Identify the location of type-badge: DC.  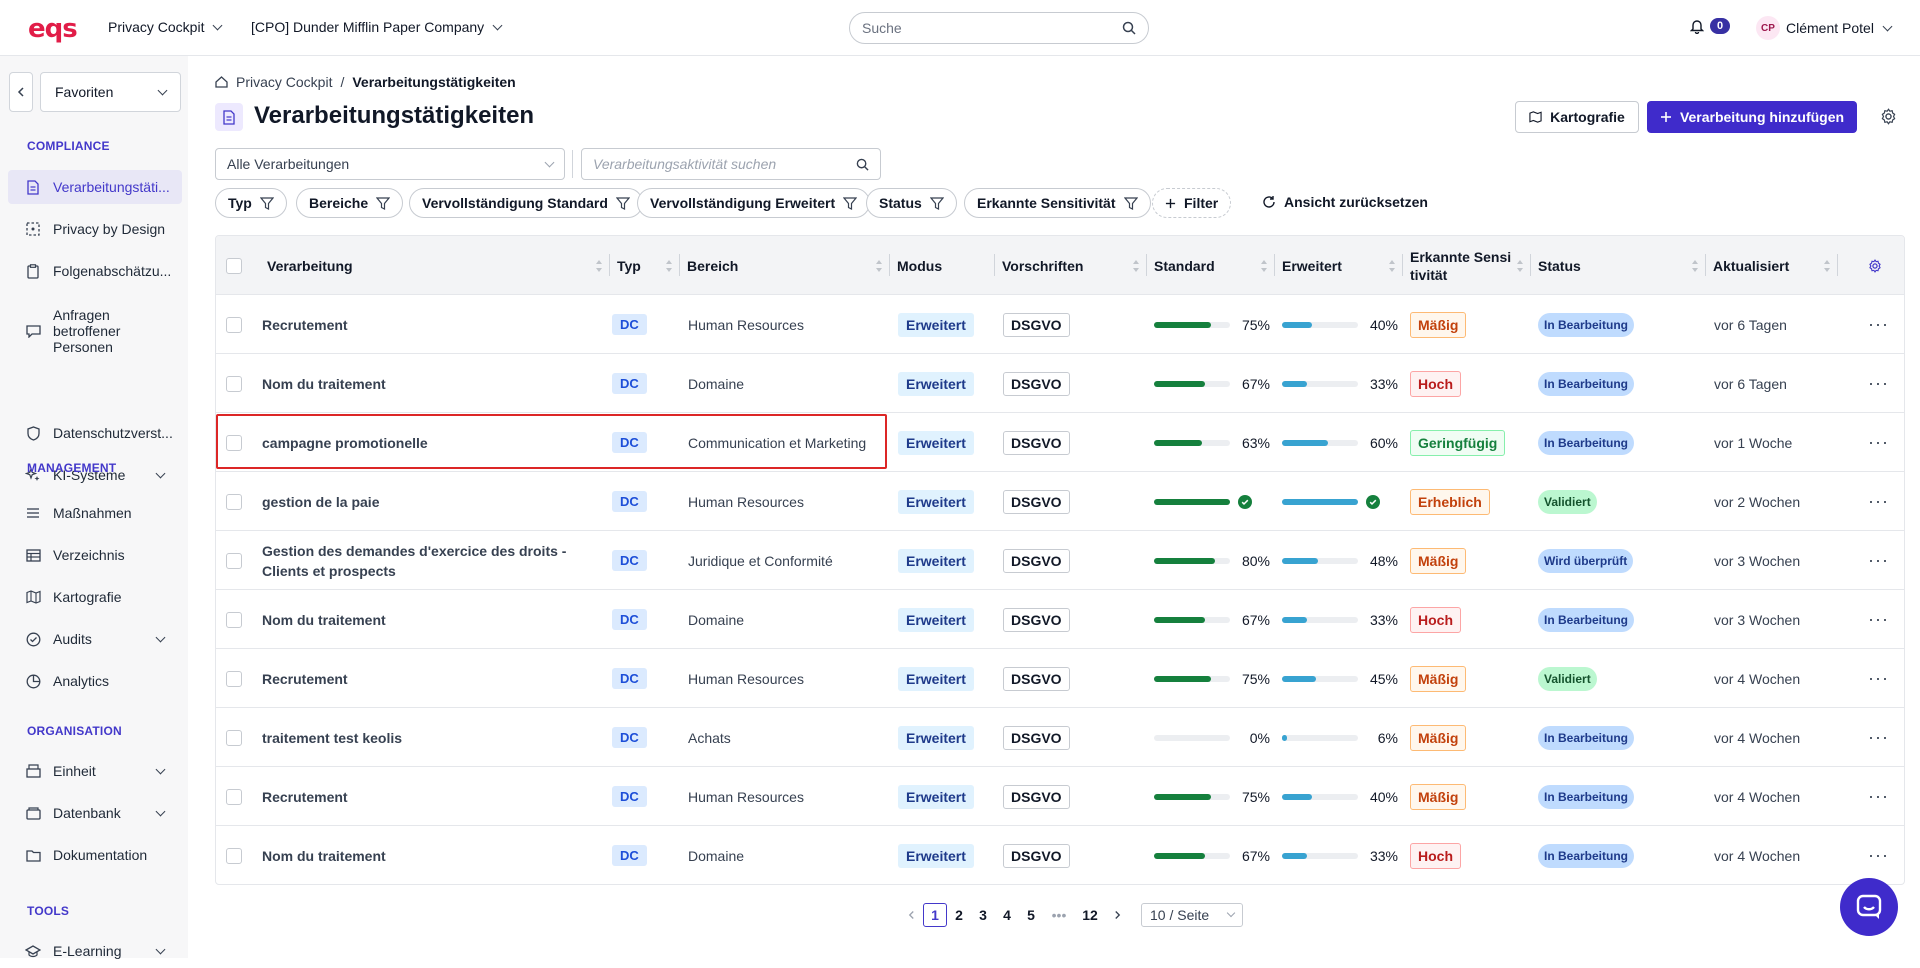
(629, 383).